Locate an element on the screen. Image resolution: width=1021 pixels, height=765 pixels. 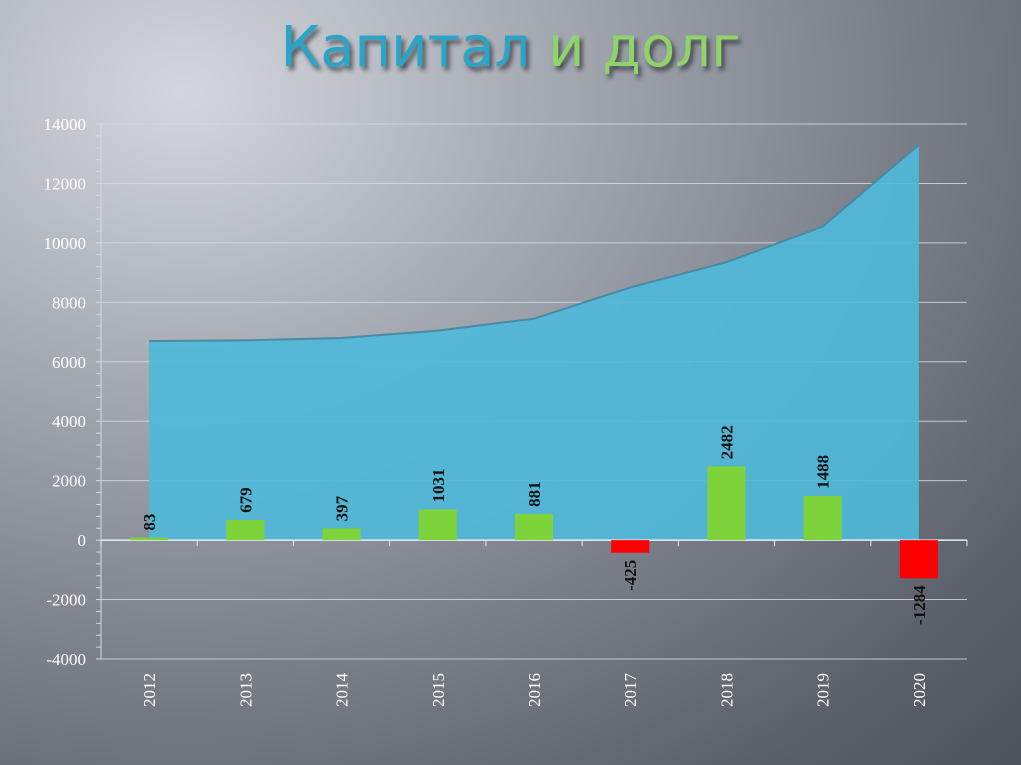
y-tick-label: 0 is located at coordinates (82, 540).